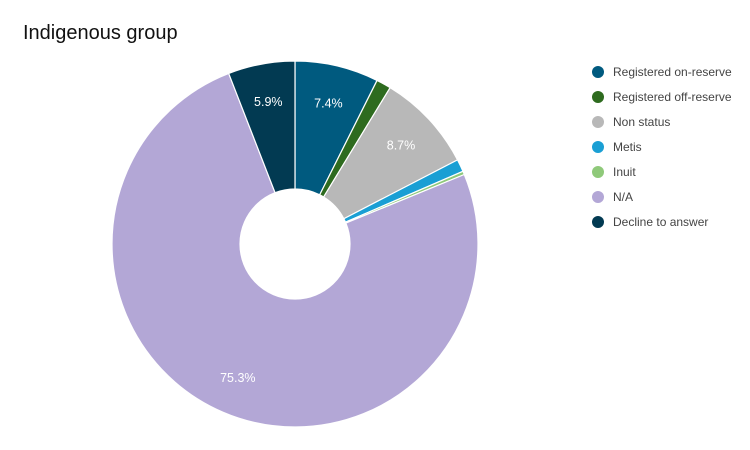 Image resolution: width=750 pixels, height=450 pixels. What do you see at coordinates (100, 33) in the screenshot?
I see `chart-title: Indigenous group` at bounding box center [100, 33].